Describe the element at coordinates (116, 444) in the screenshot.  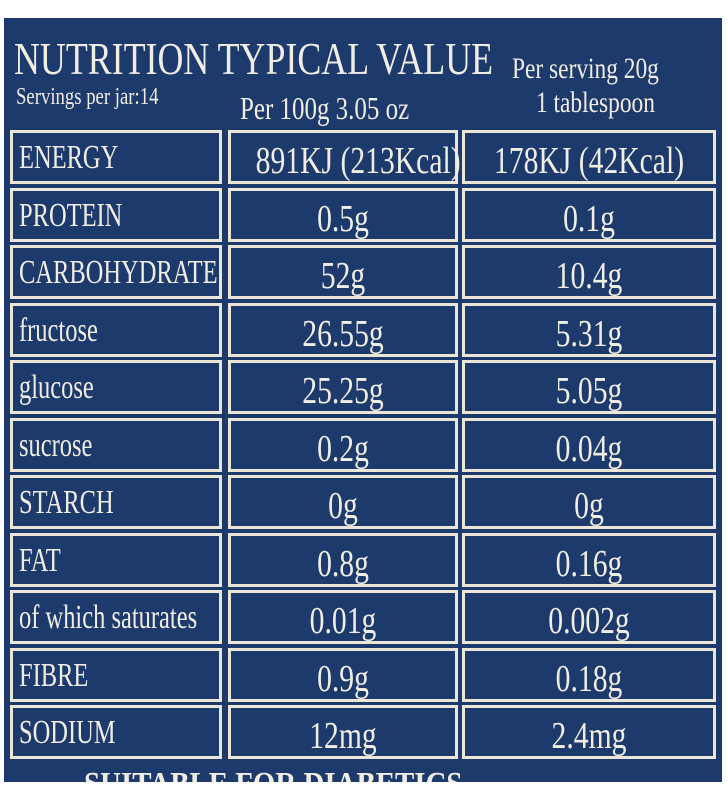
I see `nutrient-cell: sucrose` at that location.